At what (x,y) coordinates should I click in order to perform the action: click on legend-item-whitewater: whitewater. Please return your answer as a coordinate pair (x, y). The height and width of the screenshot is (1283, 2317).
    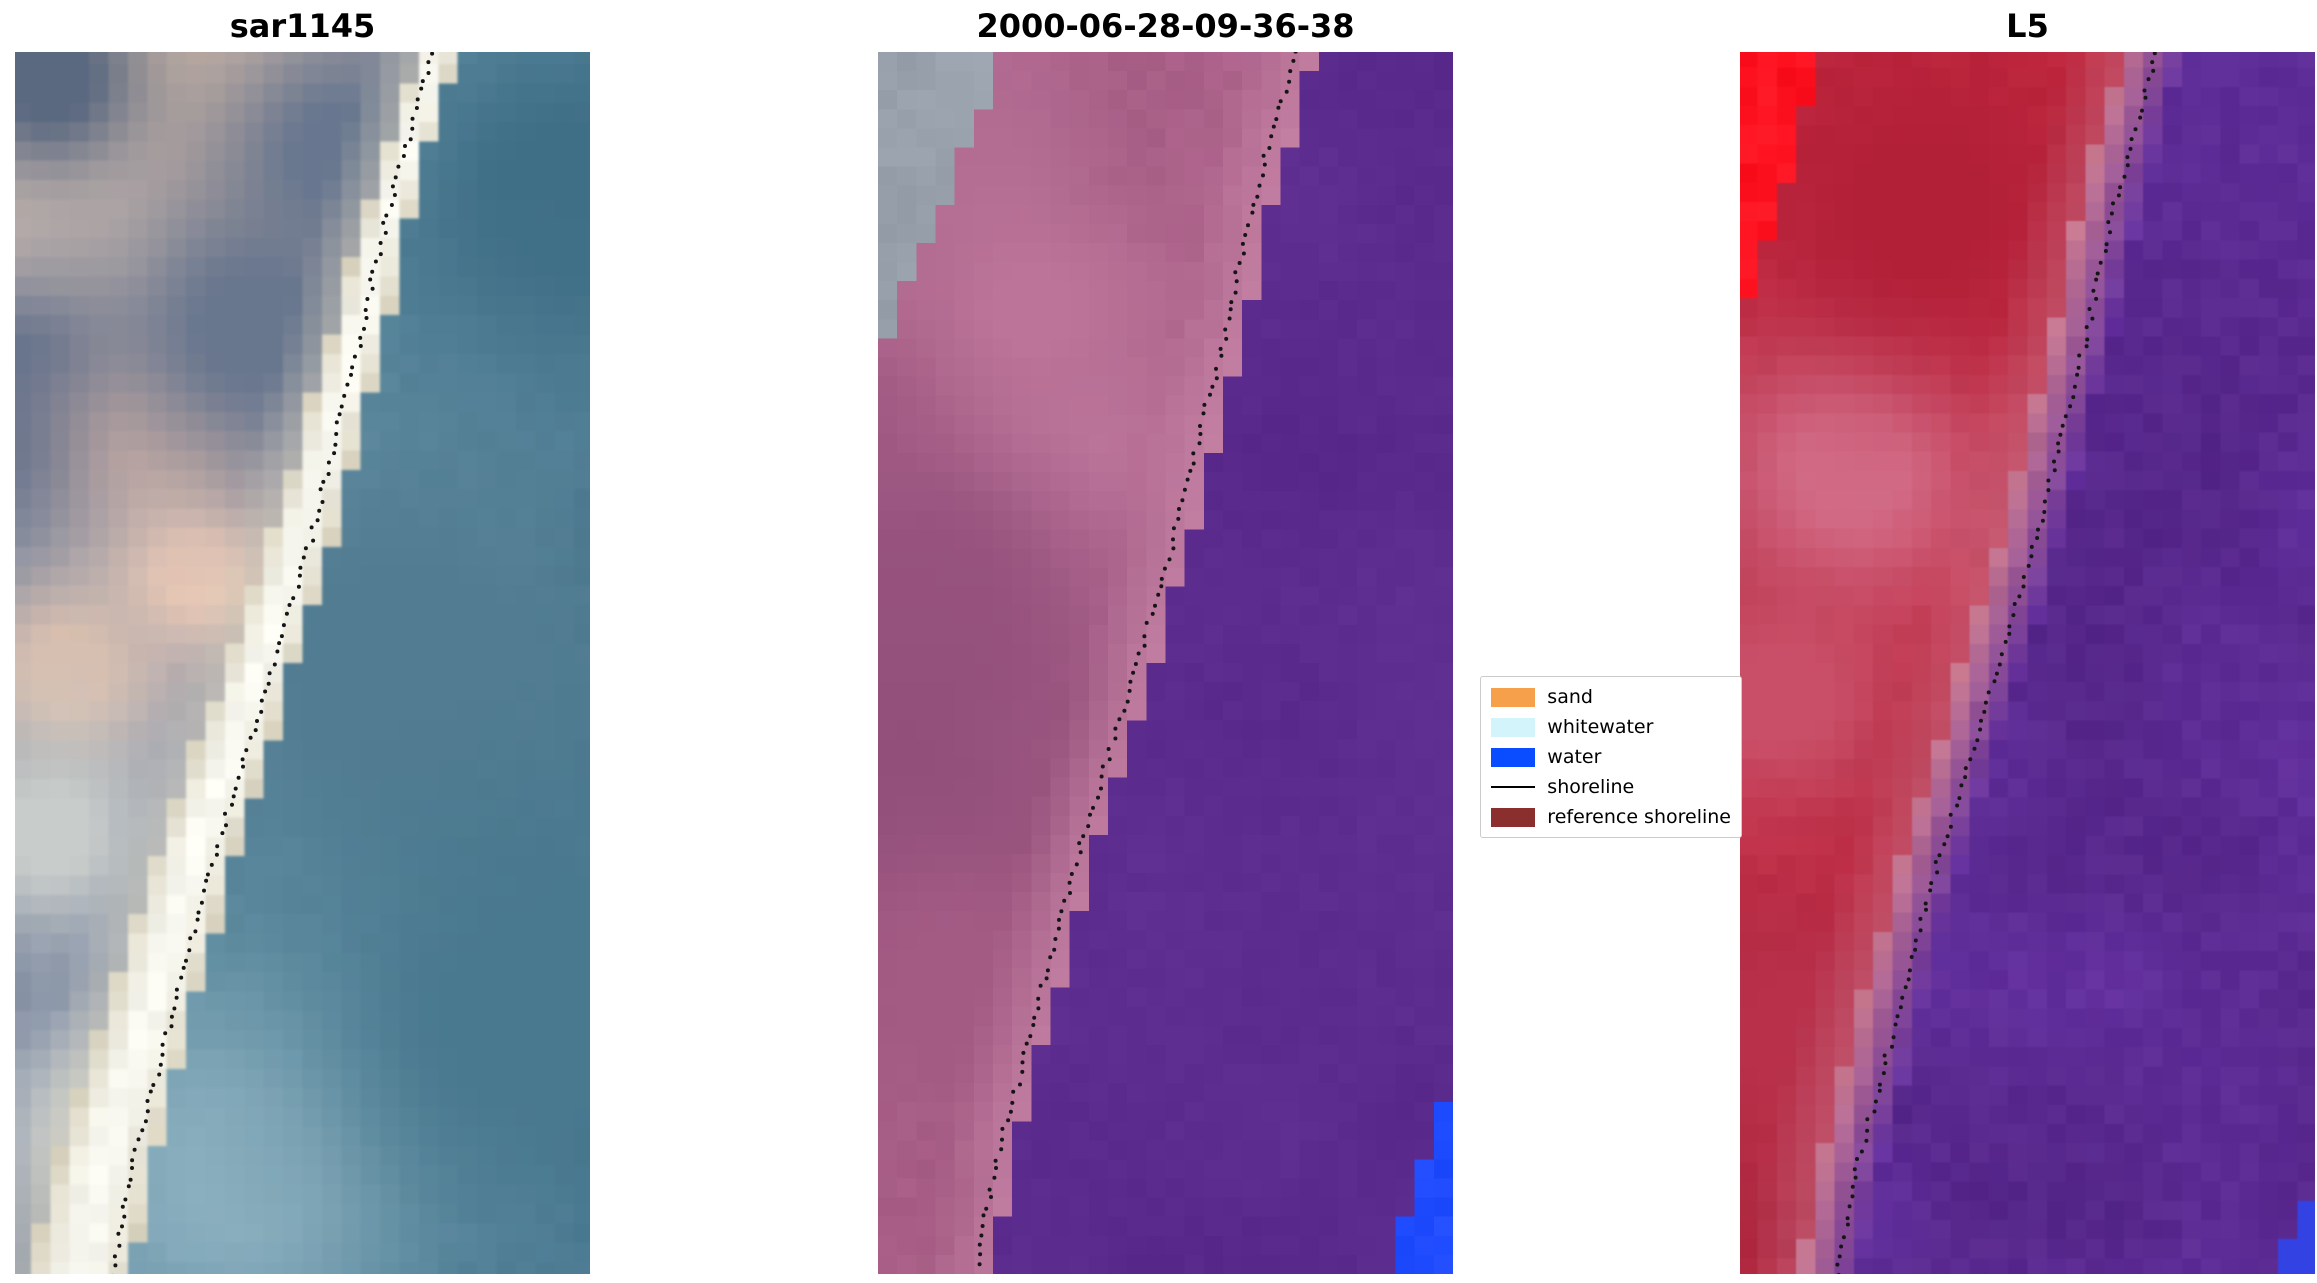
    Looking at the image, I should click on (1611, 727).